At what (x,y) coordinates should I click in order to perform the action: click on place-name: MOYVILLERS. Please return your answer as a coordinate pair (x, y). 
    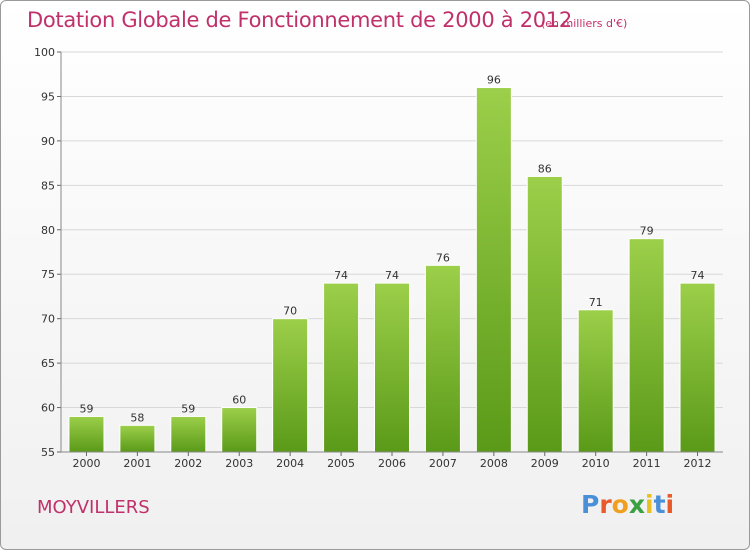
    Looking at the image, I should click on (93, 507).